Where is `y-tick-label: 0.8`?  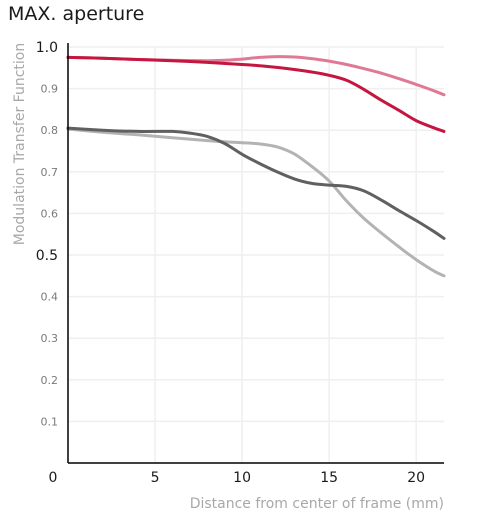 y-tick-label: 0.8 is located at coordinates (50, 130).